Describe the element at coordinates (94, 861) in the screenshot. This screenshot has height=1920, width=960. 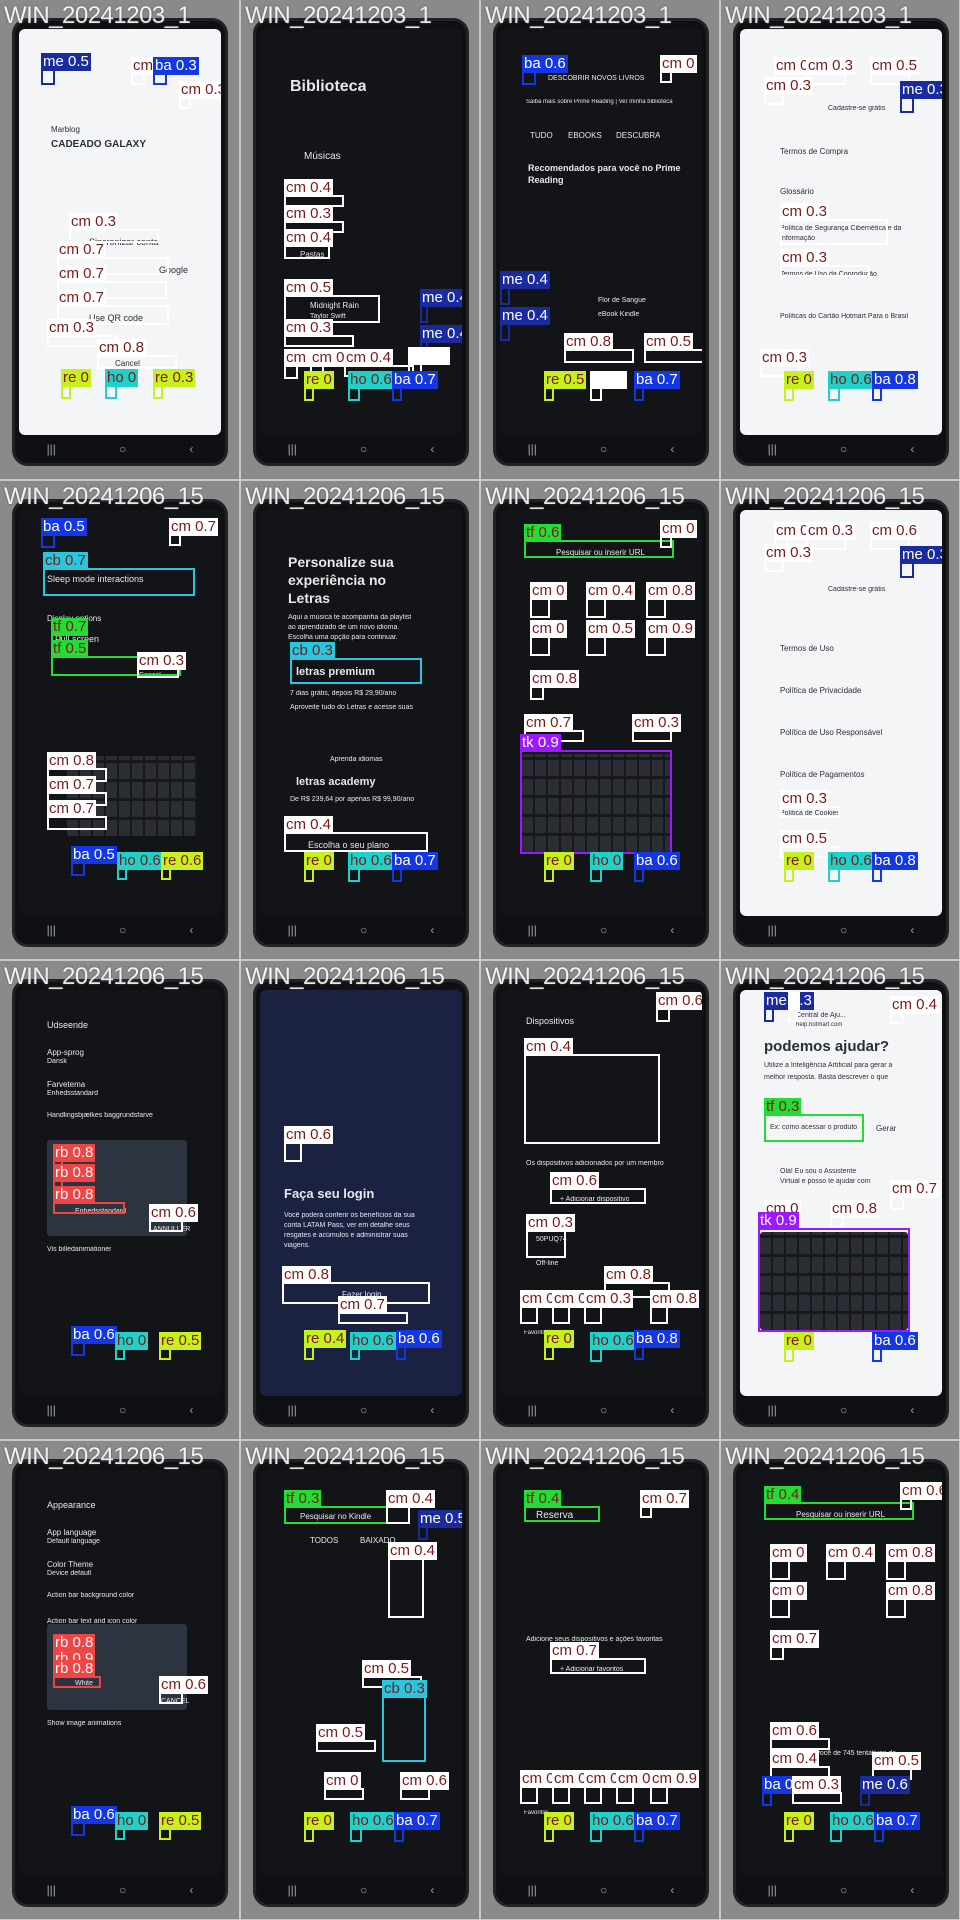
I see `detection-box-ba: ba 0.5` at that location.